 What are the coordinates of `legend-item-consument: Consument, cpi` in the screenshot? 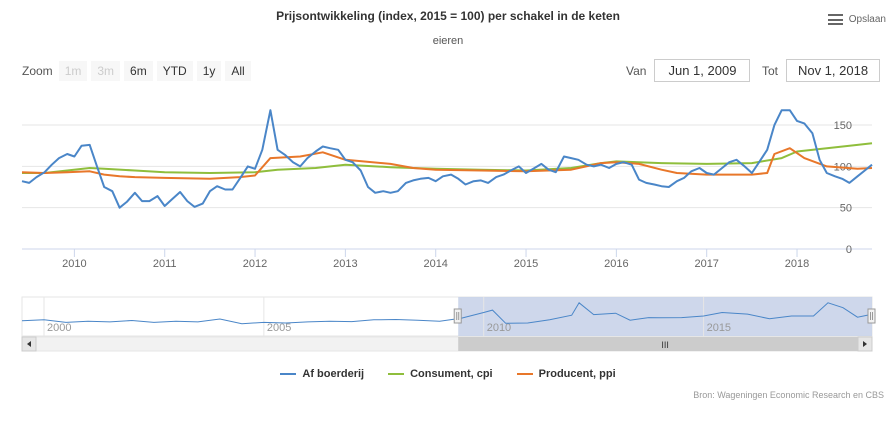 It's located at (440, 374).